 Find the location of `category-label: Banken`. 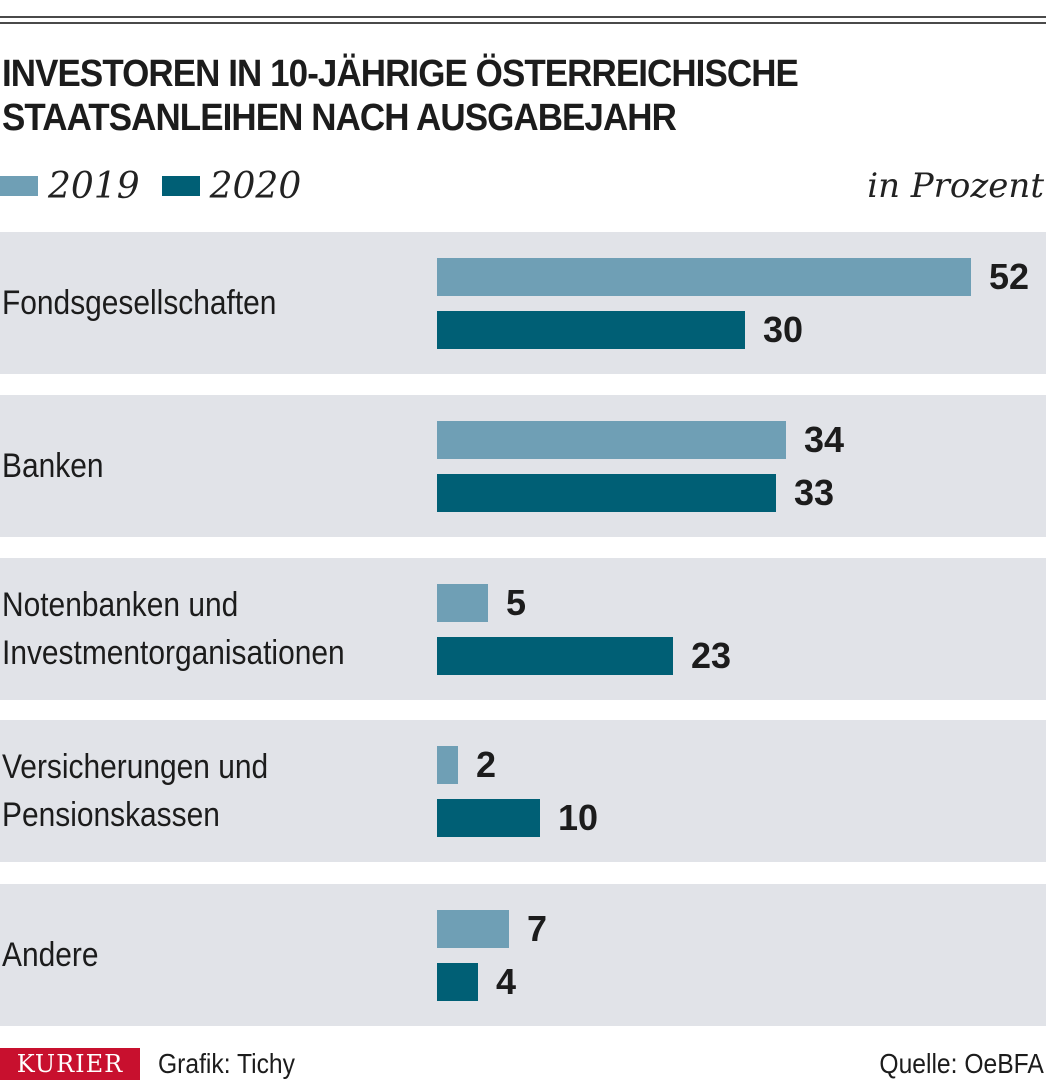

category-label: Banken is located at coordinates (53, 466).